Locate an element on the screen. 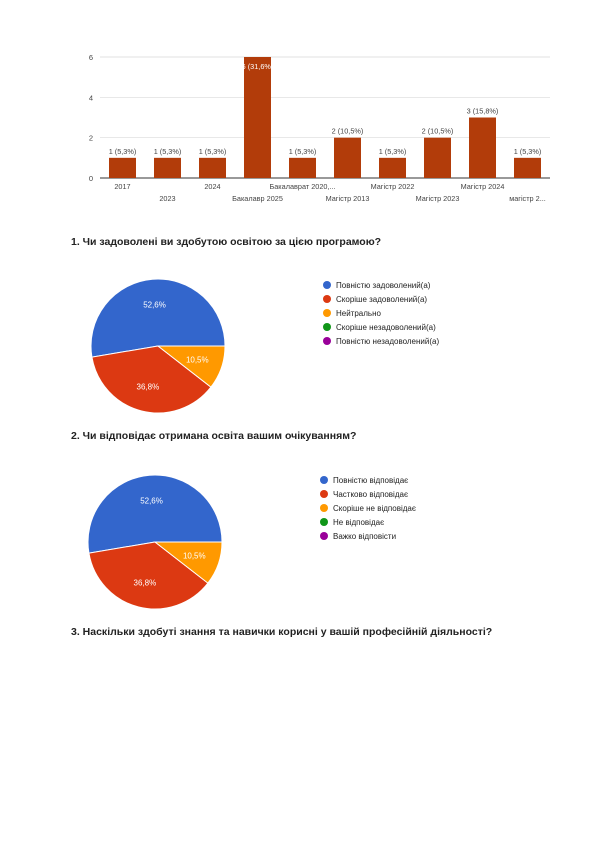 This screenshot has width=595, height=842. legend-item: Не відповідає is located at coordinates (368, 522).